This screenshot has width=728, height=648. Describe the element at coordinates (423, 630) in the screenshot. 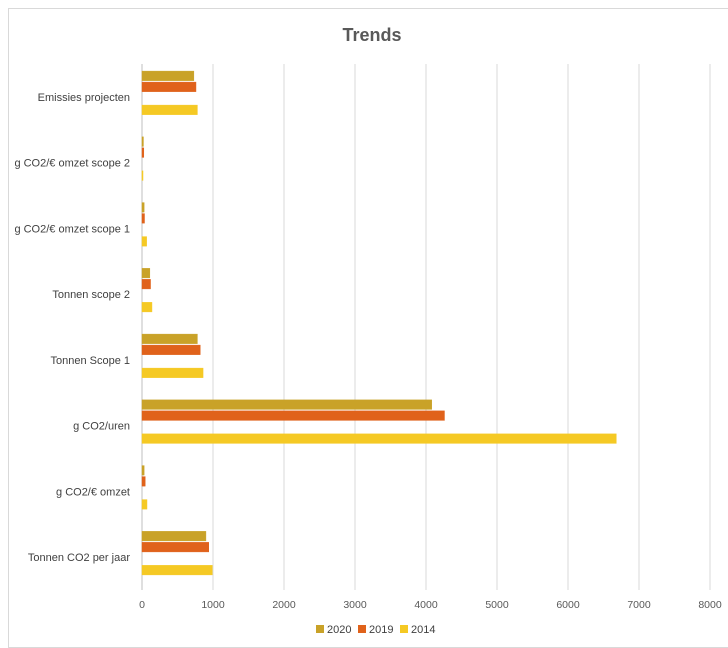

I see `legend-label: 2014` at that location.